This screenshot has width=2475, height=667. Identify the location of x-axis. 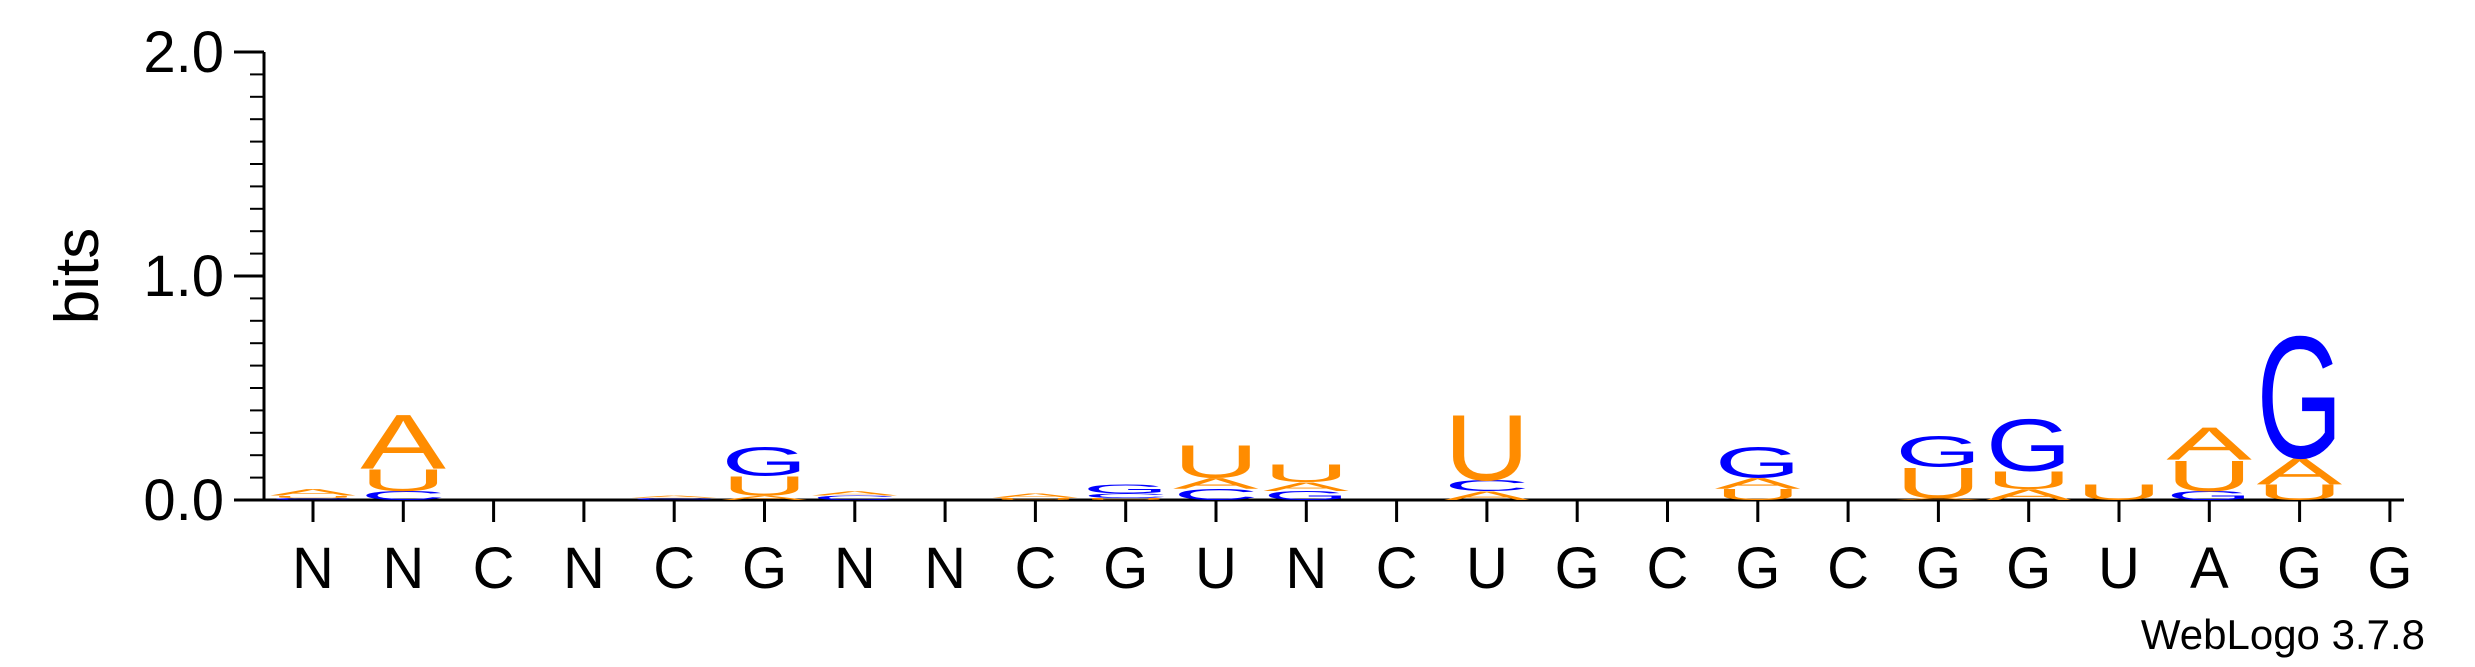
(1334, 510).